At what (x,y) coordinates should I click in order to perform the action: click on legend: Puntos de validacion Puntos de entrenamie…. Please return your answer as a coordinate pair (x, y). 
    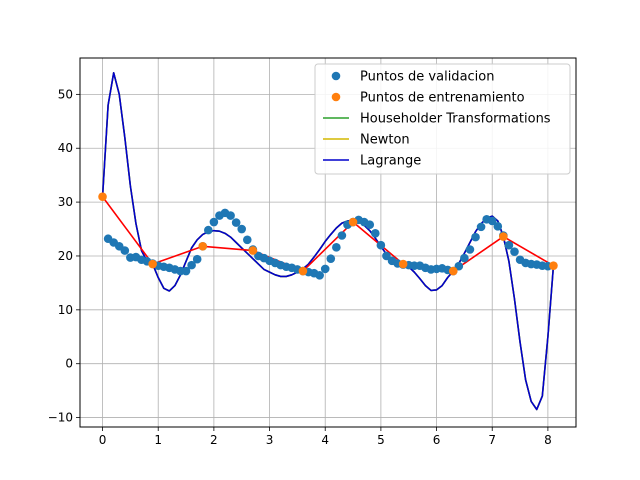
    Looking at the image, I should click on (442, 119).